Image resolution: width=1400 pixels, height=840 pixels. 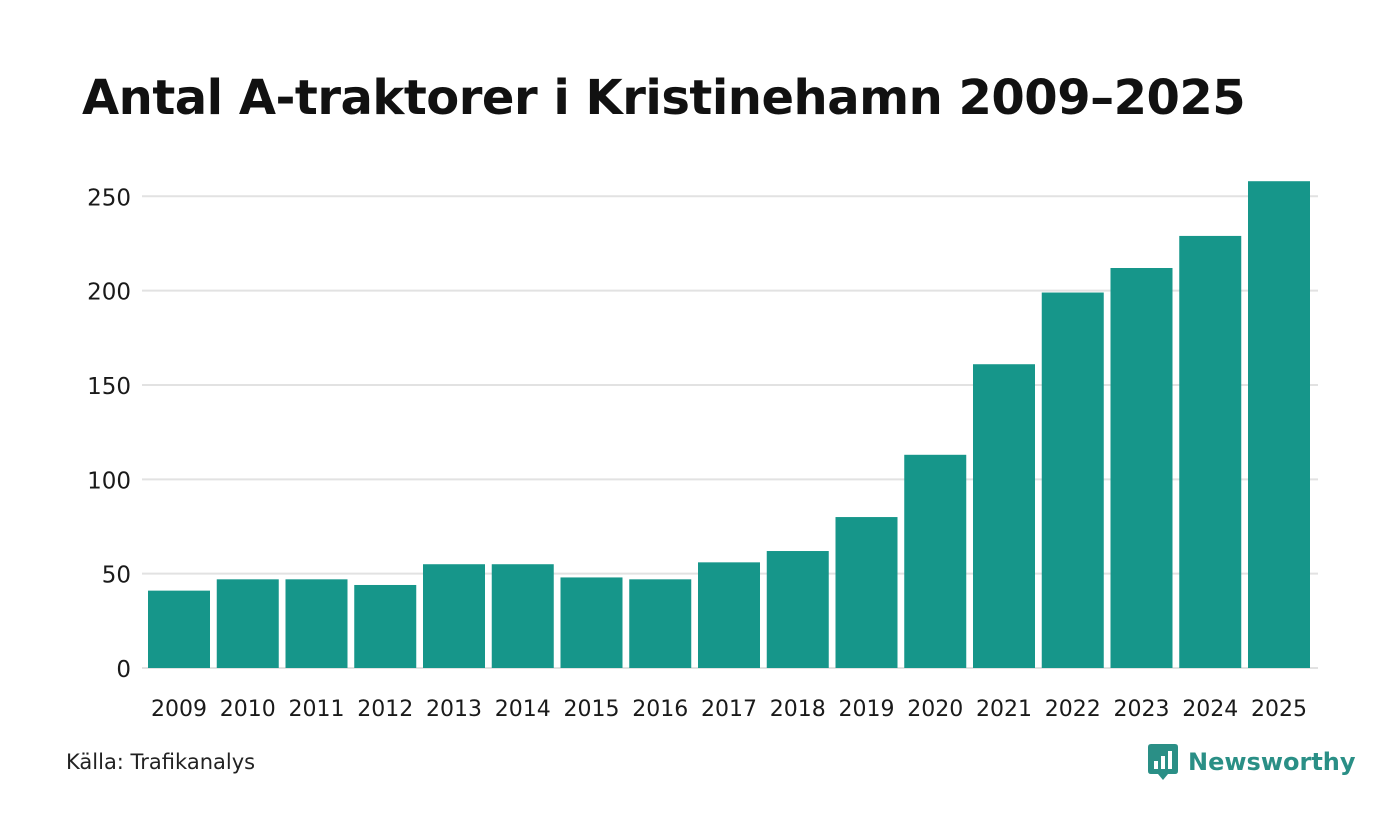 What do you see at coordinates (867, 709) in the screenshot?
I see `x-tick-label: 2019` at bounding box center [867, 709].